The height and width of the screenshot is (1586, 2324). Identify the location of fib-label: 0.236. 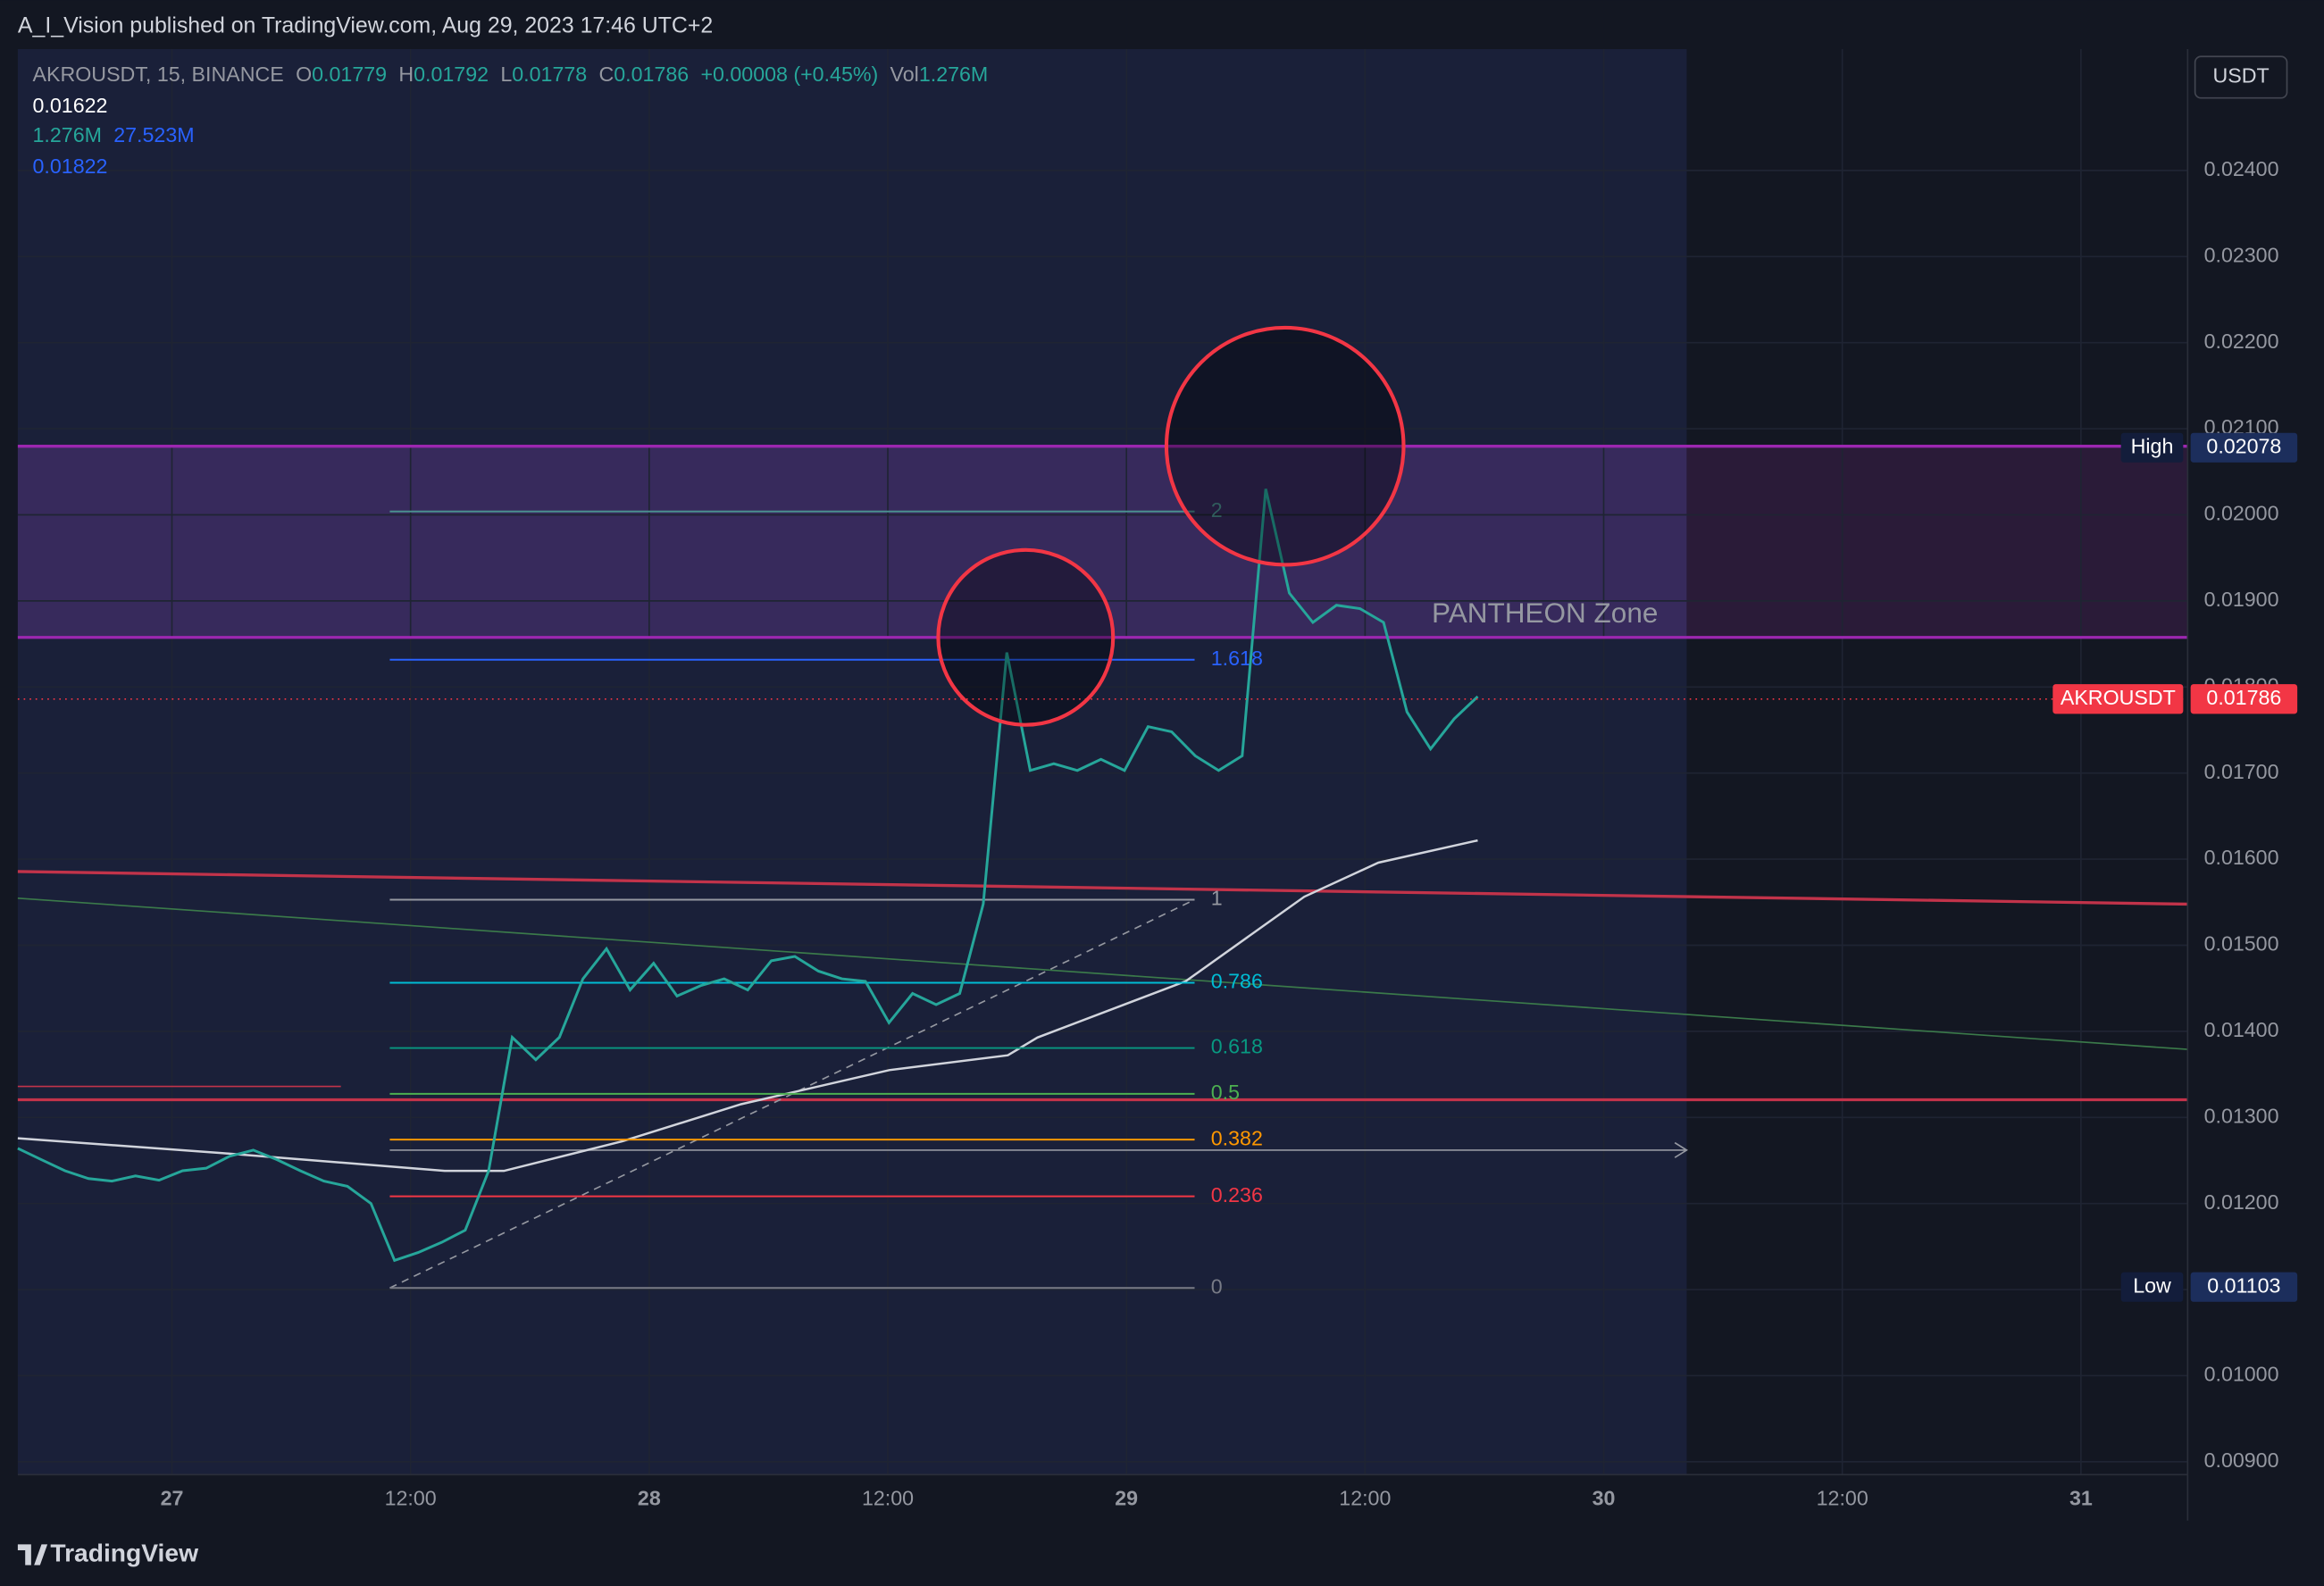
(1237, 1195).